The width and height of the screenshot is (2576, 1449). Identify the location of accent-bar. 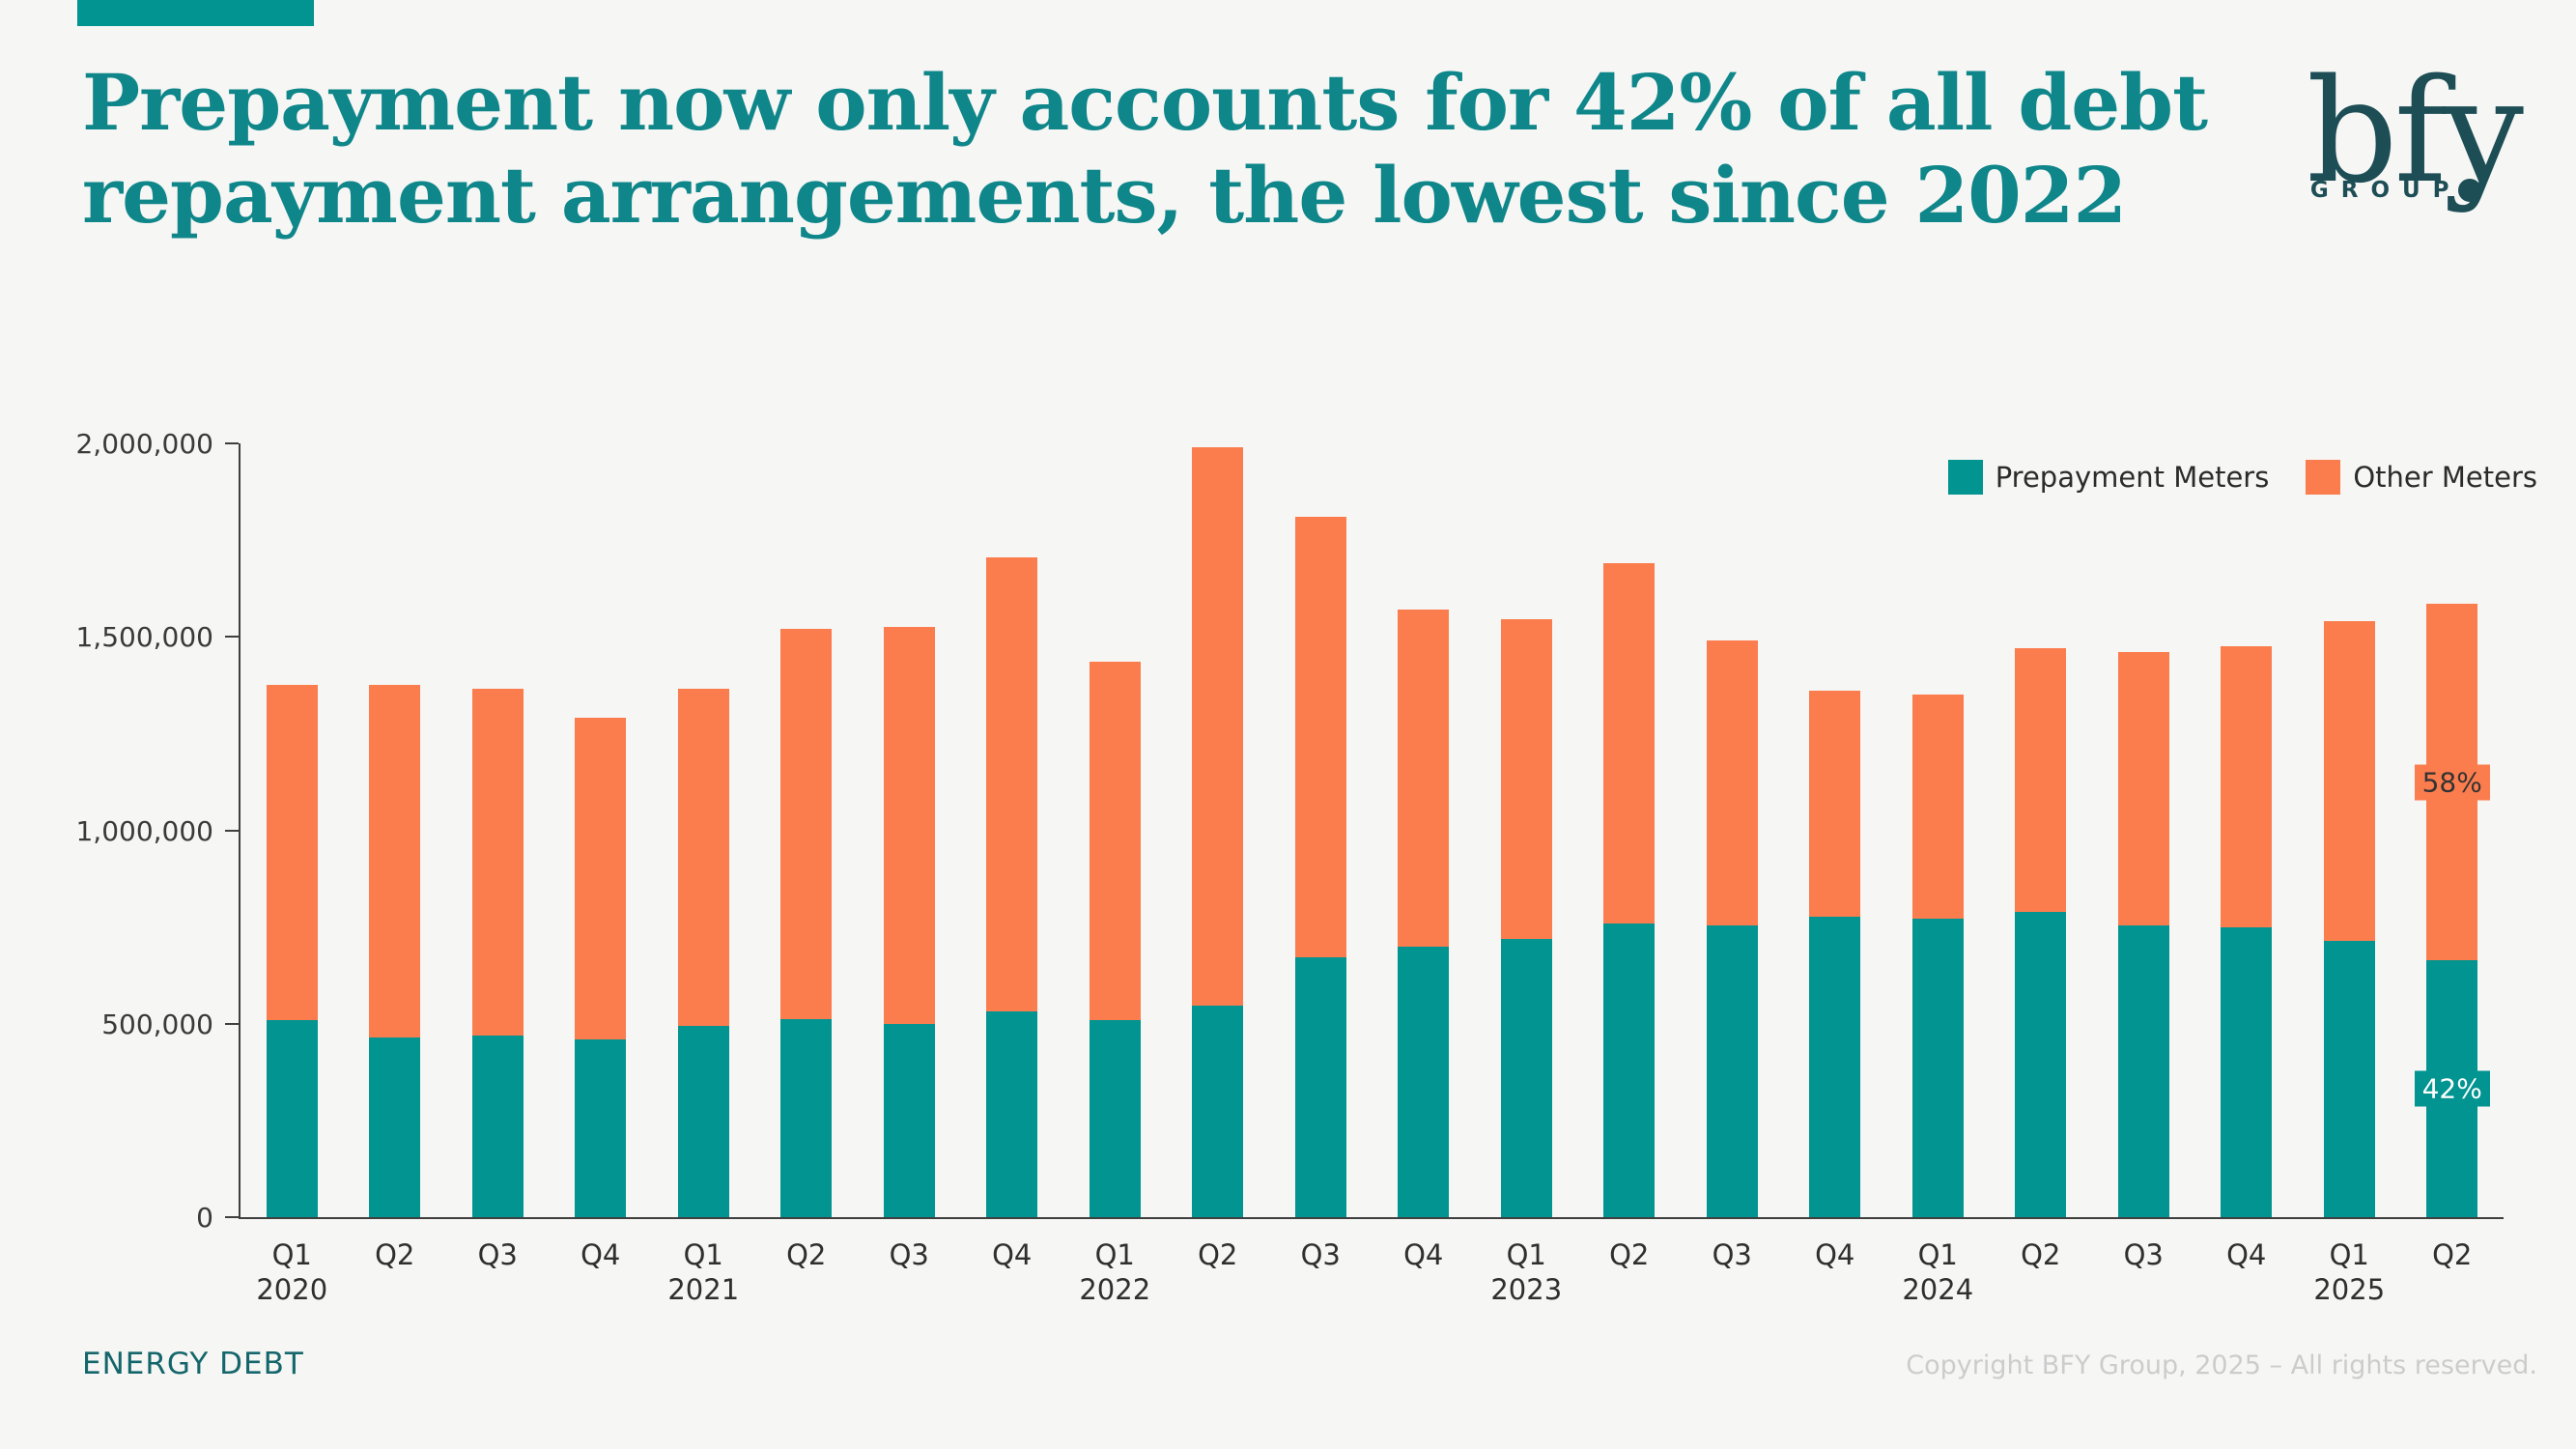
(195, 13).